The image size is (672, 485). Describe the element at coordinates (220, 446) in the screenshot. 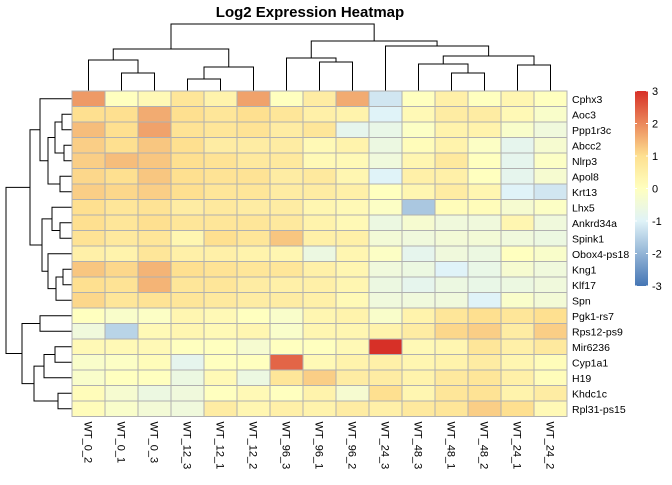

I see `column-label: WT_12_1` at that location.